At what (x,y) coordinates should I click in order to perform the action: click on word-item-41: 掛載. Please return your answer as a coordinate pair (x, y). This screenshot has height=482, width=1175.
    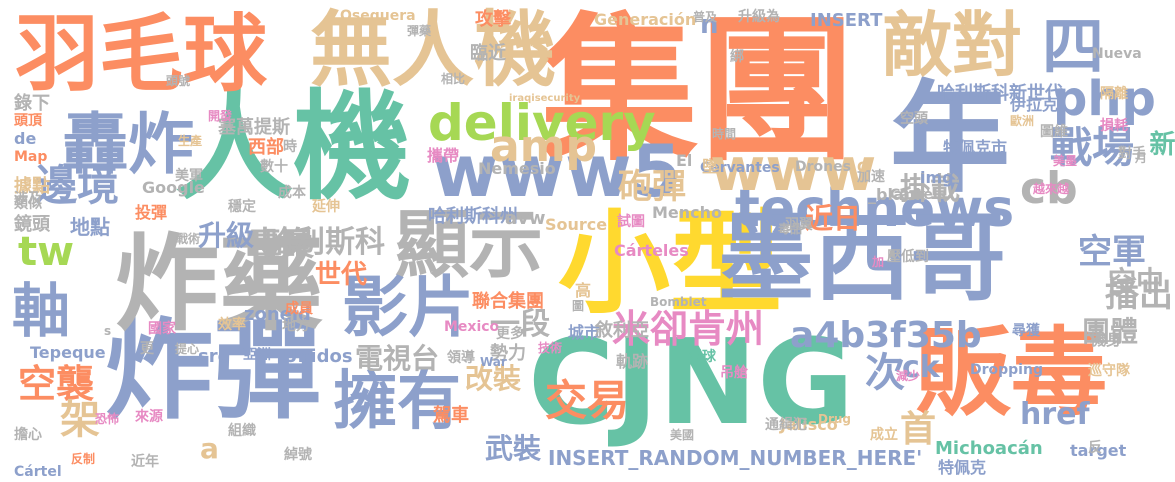
    Looking at the image, I should click on (930, 189).